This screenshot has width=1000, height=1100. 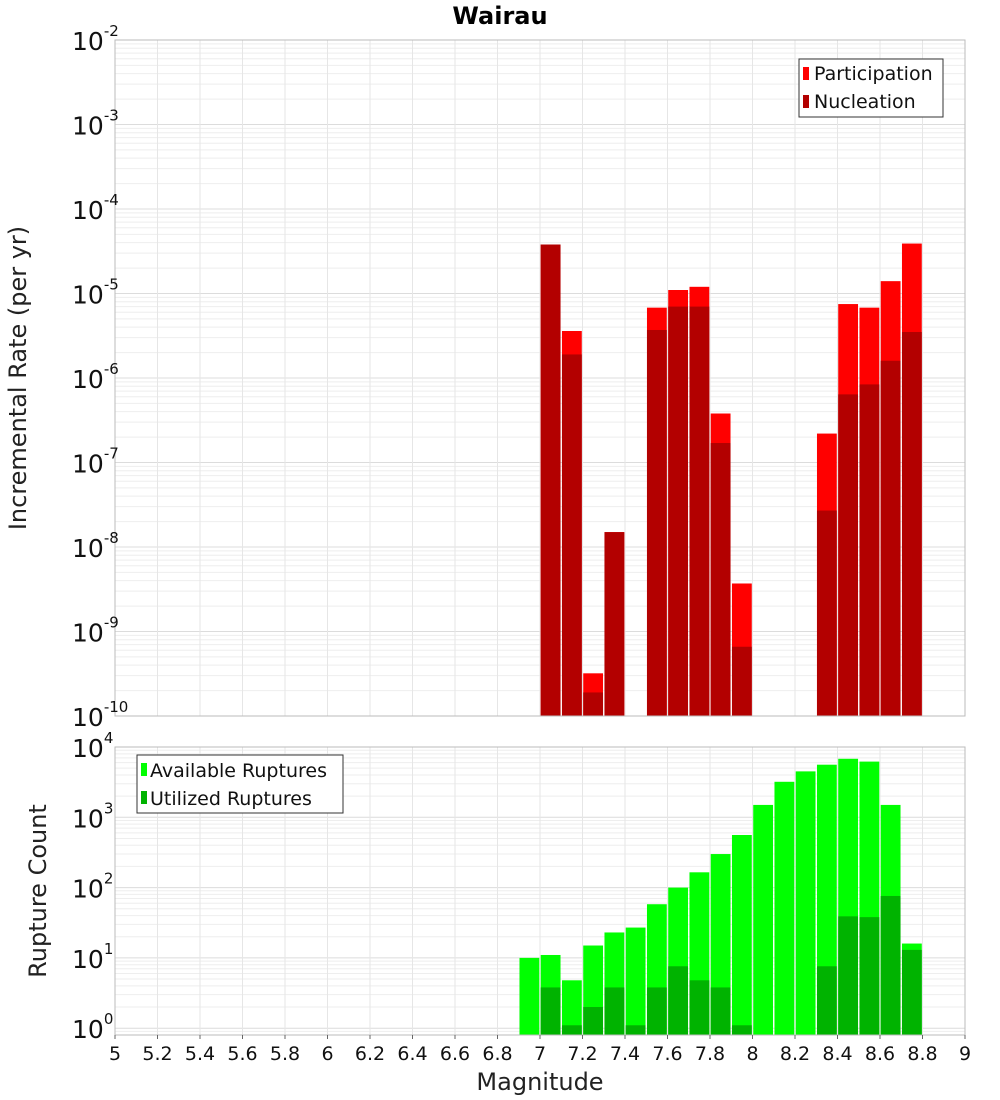 I want to click on x-tick-label: 7, so click(x=540, y=1054).